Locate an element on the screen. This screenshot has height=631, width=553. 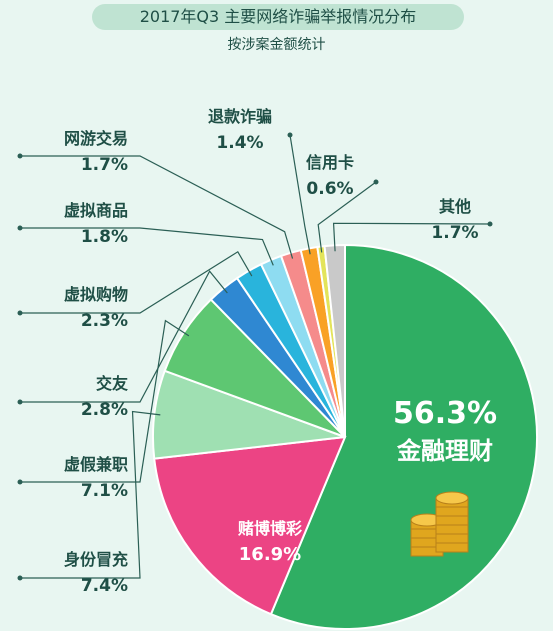
value-label-4: 7.1% is located at coordinates (104, 491).